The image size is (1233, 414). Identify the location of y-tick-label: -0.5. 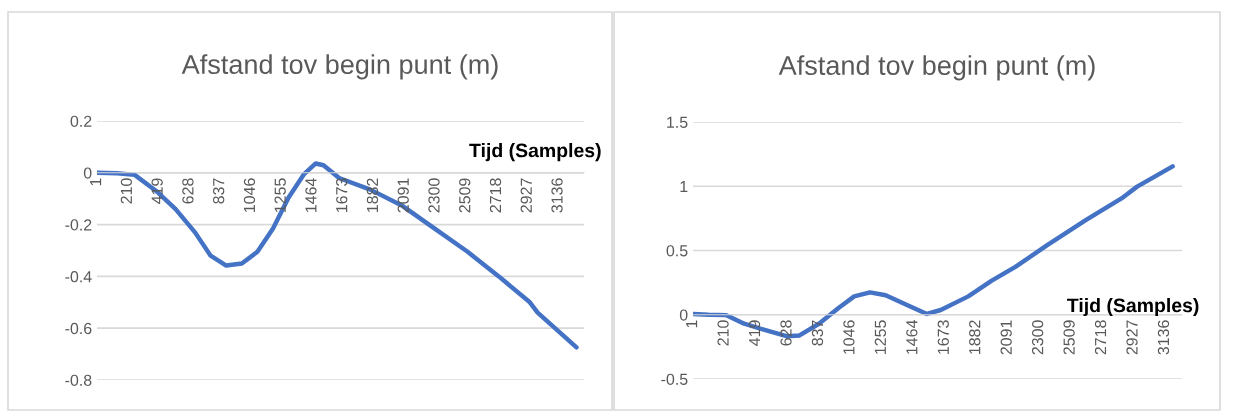
(674, 379).